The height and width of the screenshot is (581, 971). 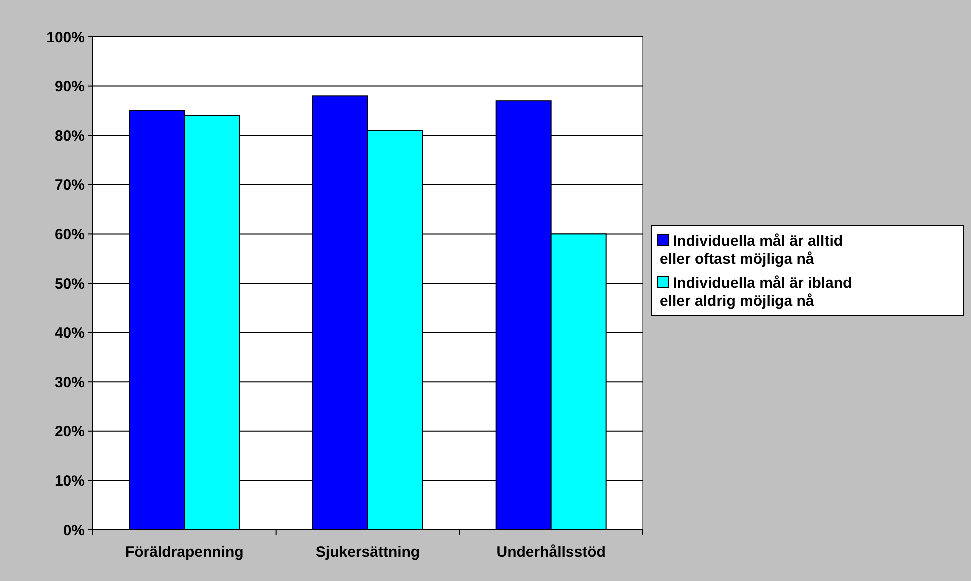 I want to click on x-tick-label: Underhållsstöd, so click(x=551, y=552).